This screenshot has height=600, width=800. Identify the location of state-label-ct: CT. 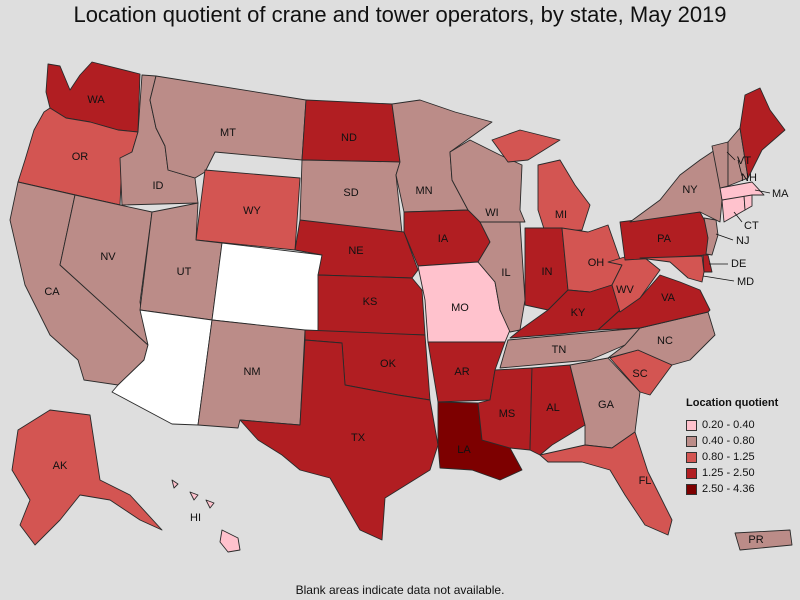
(751, 226).